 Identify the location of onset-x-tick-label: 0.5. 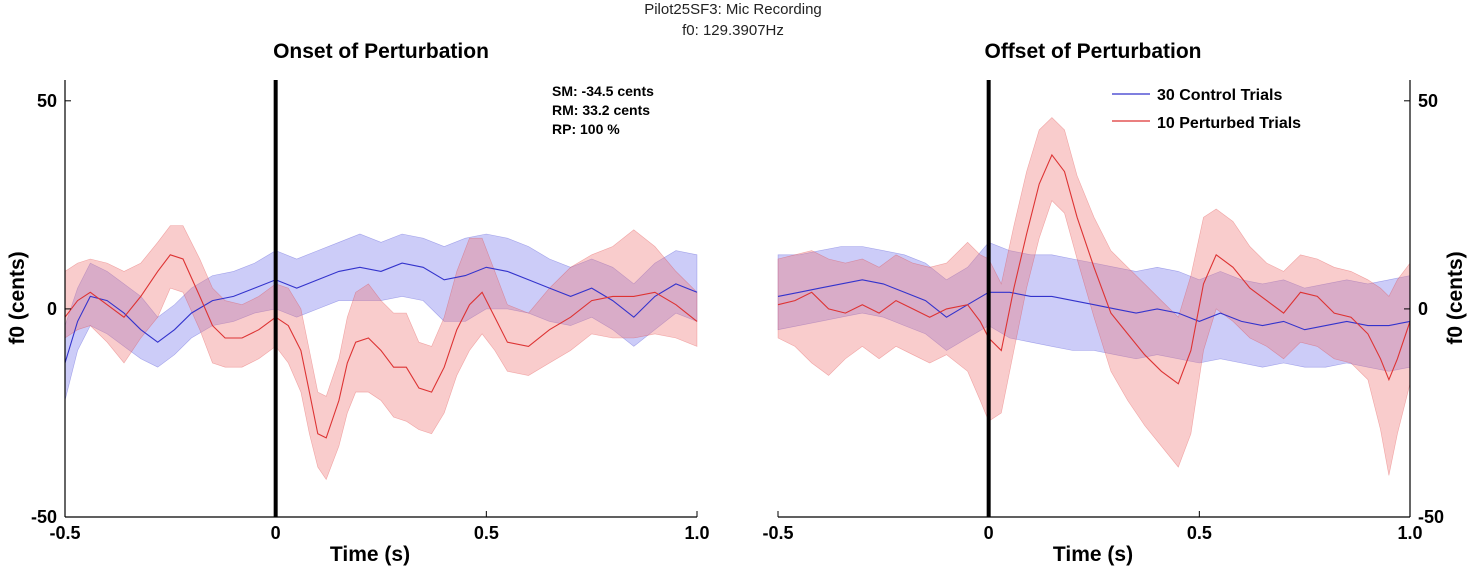
(486, 533).